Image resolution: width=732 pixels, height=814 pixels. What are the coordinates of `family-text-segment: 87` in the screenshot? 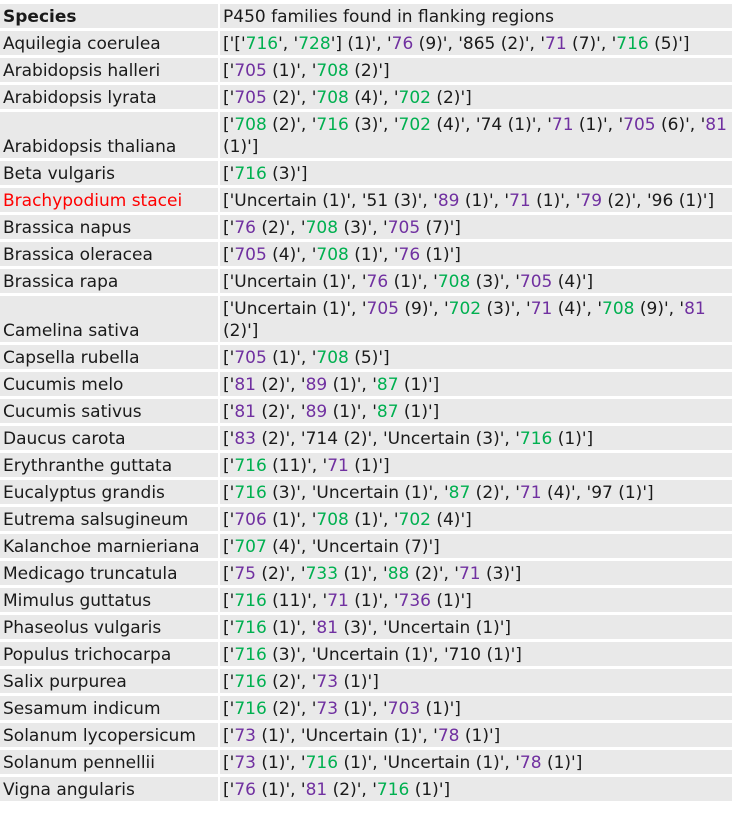 It's located at (387, 385).